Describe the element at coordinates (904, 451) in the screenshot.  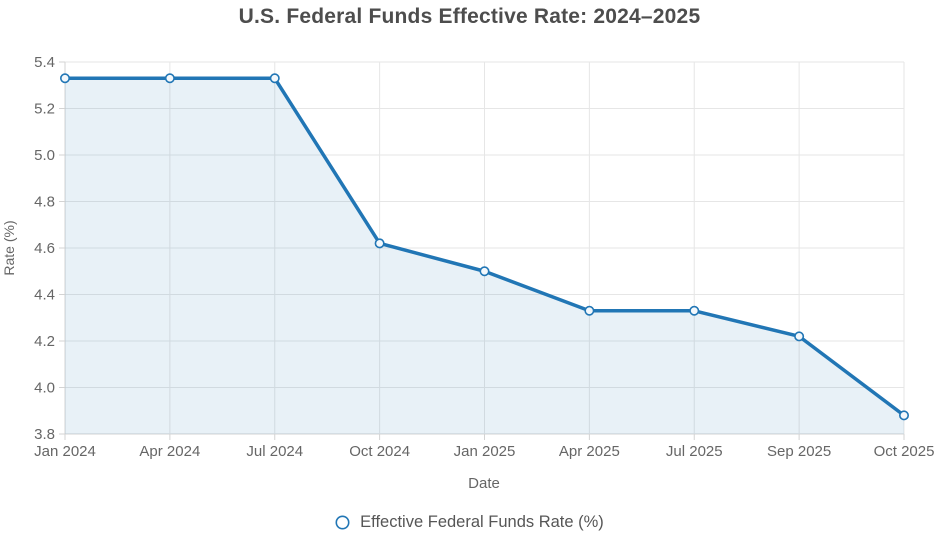
I see `x-tick-label: Oct 2025` at that location.